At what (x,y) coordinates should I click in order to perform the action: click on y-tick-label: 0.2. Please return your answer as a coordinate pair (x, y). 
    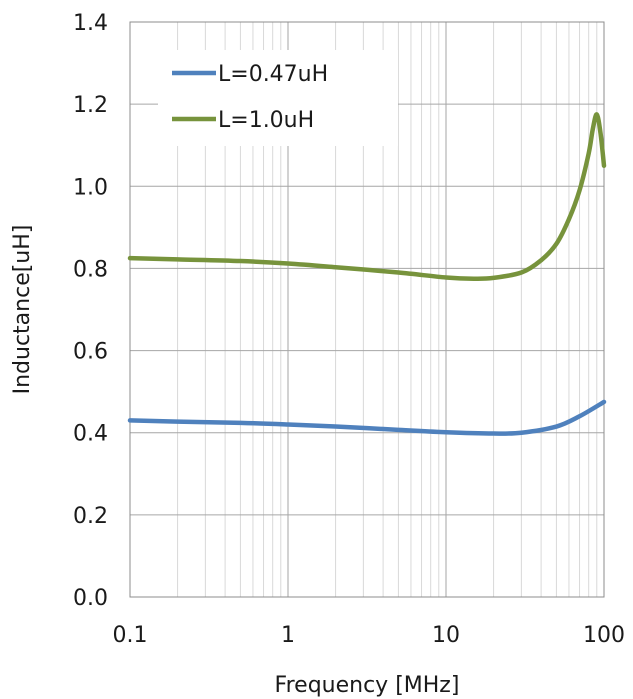
    Looking at the image, I should click on (90, 516).